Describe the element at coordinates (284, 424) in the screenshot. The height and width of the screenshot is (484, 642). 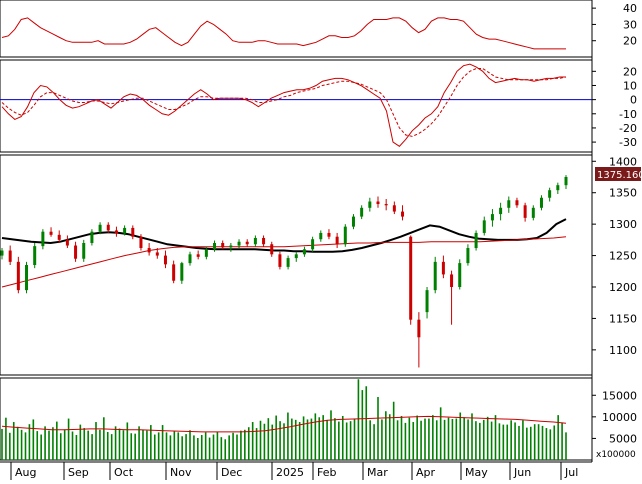
I see `volume-average-line` at that location.